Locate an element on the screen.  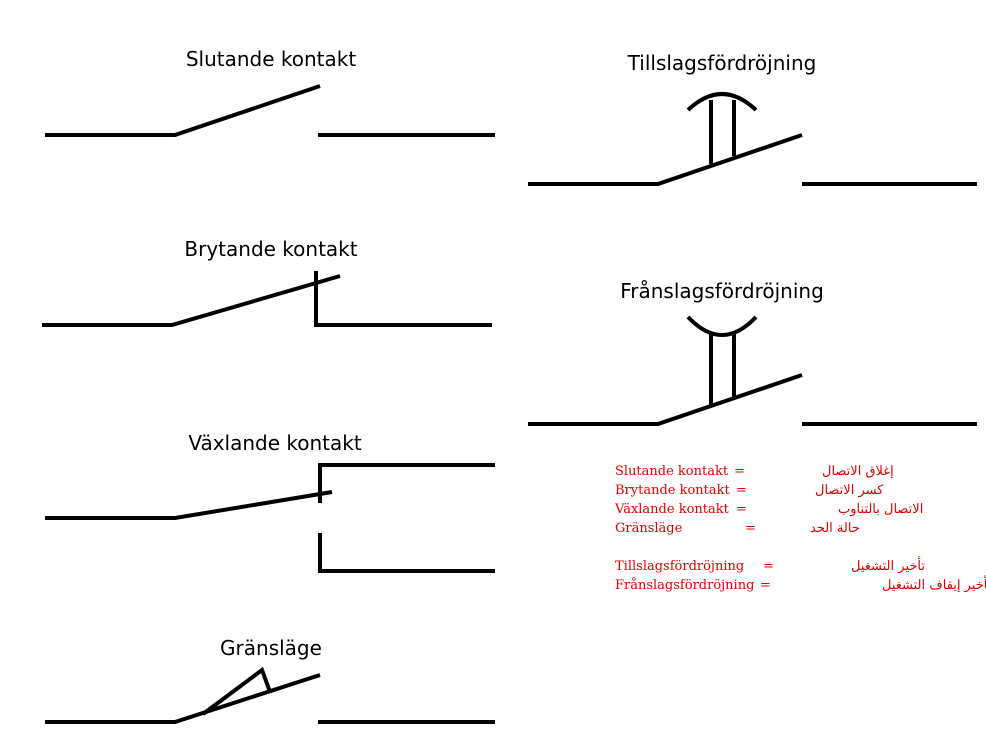
brytande-kontakt-title: Brytande kontakt is located at coordinates (270, 249).